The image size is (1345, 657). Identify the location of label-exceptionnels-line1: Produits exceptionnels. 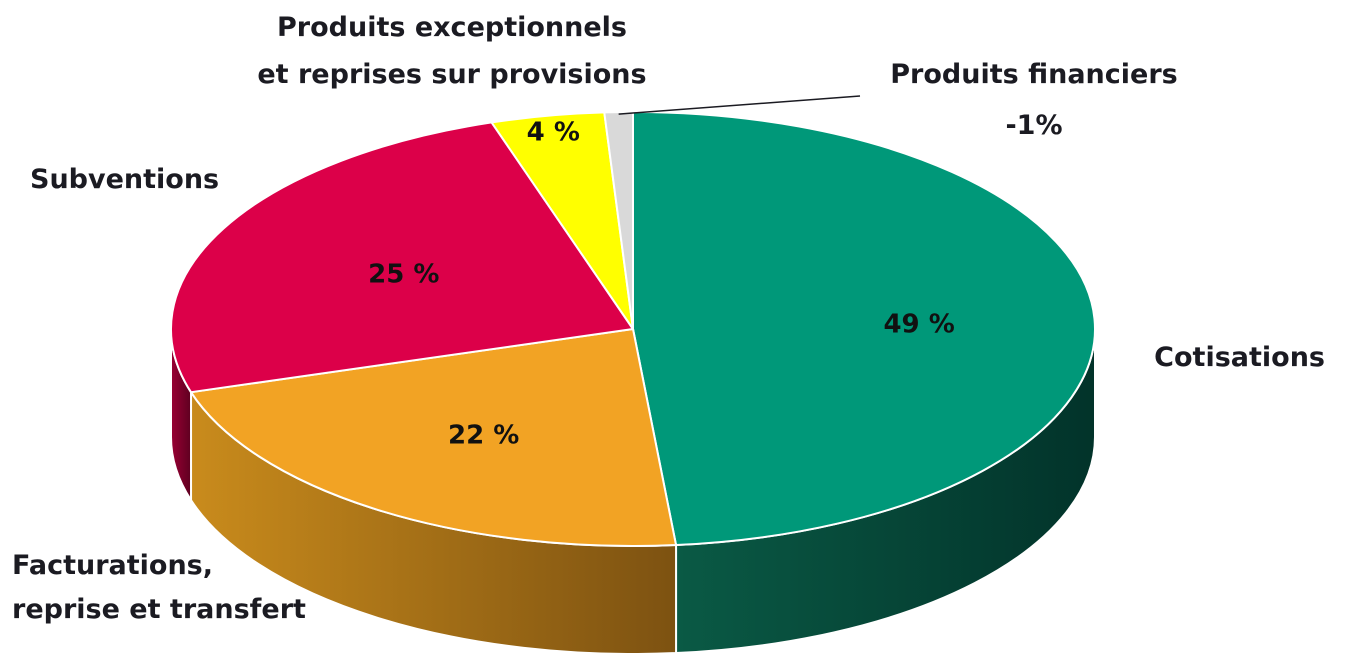
(452, 27).